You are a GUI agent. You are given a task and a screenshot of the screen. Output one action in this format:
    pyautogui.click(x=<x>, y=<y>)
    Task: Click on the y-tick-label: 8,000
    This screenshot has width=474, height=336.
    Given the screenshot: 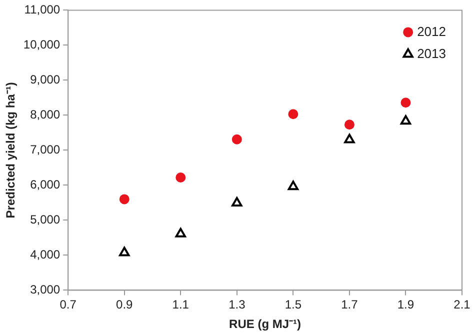 What is the action you would take?
    pyautogui.click(x=45, y=115)
    